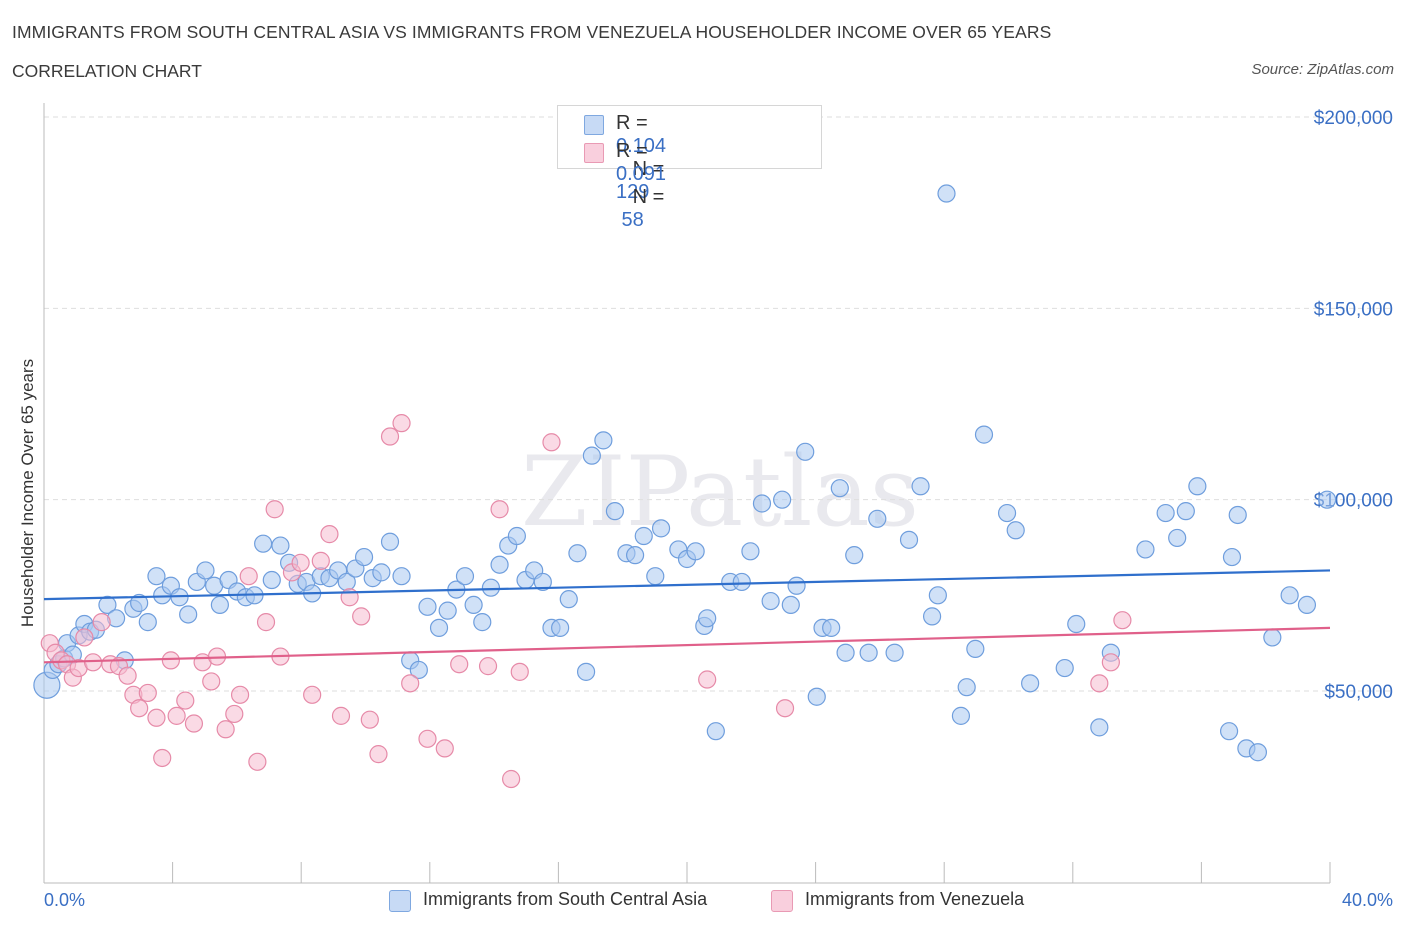  I want to click on legend-n-value-pink: 58, so click(630, 220).